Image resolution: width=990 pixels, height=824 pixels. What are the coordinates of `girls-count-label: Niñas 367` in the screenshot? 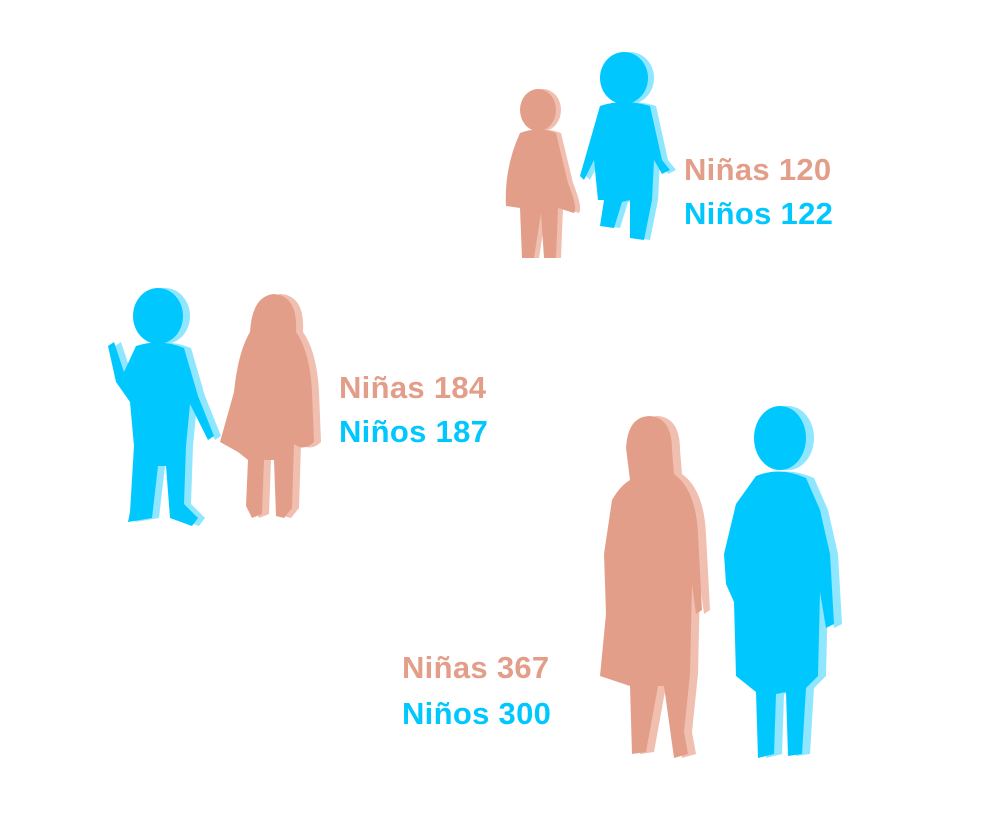 It's located at (476, 667).